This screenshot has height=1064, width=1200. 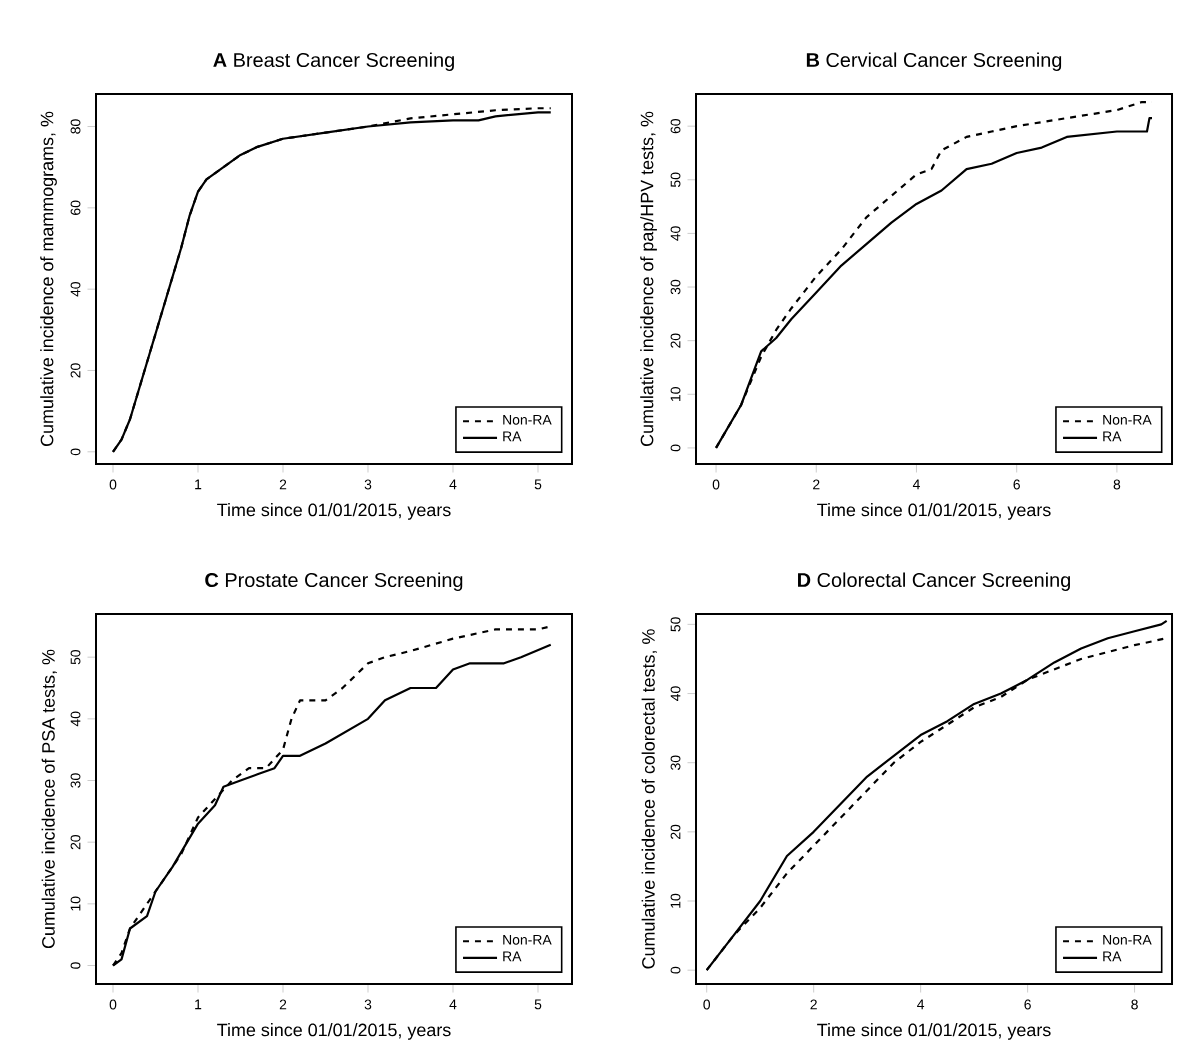 I want to click on chart-title: B Cervical Cancer Screening, so click(x=934, y=61).